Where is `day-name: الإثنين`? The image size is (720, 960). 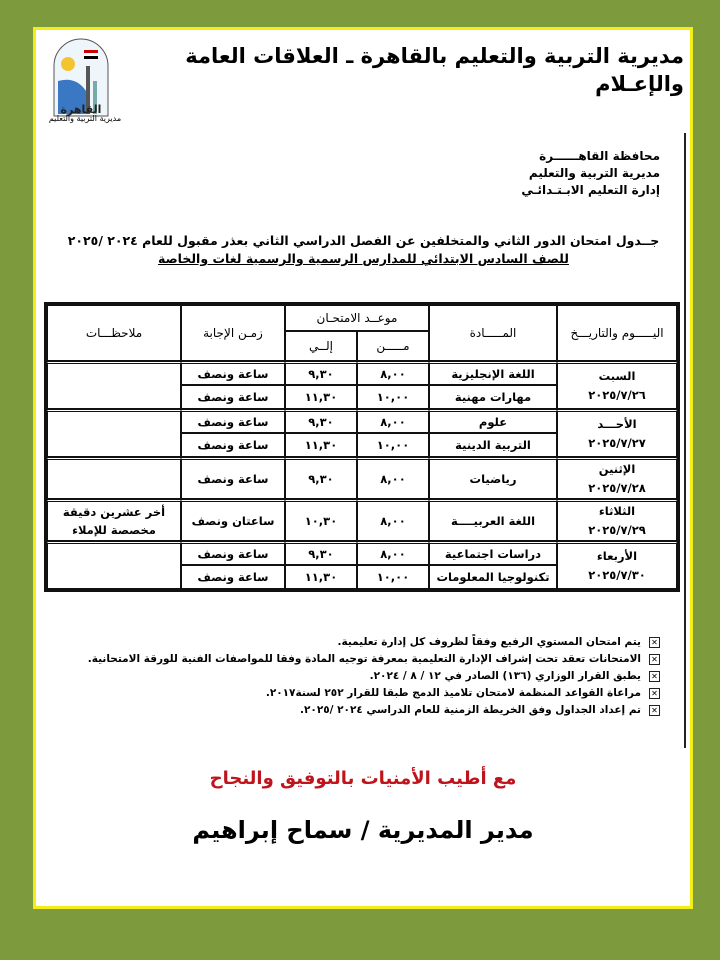
day-name: الإثنين is located at coordinates (617, 469).